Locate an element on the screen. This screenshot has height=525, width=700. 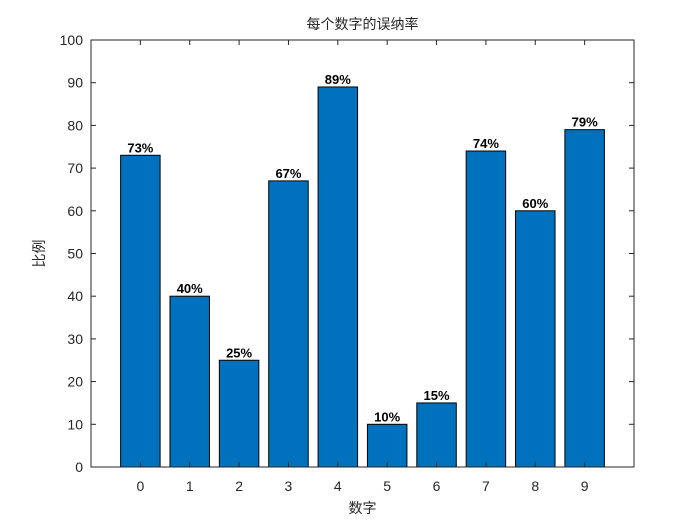
data-label-8: 60% is located at coordinates (535, 203).